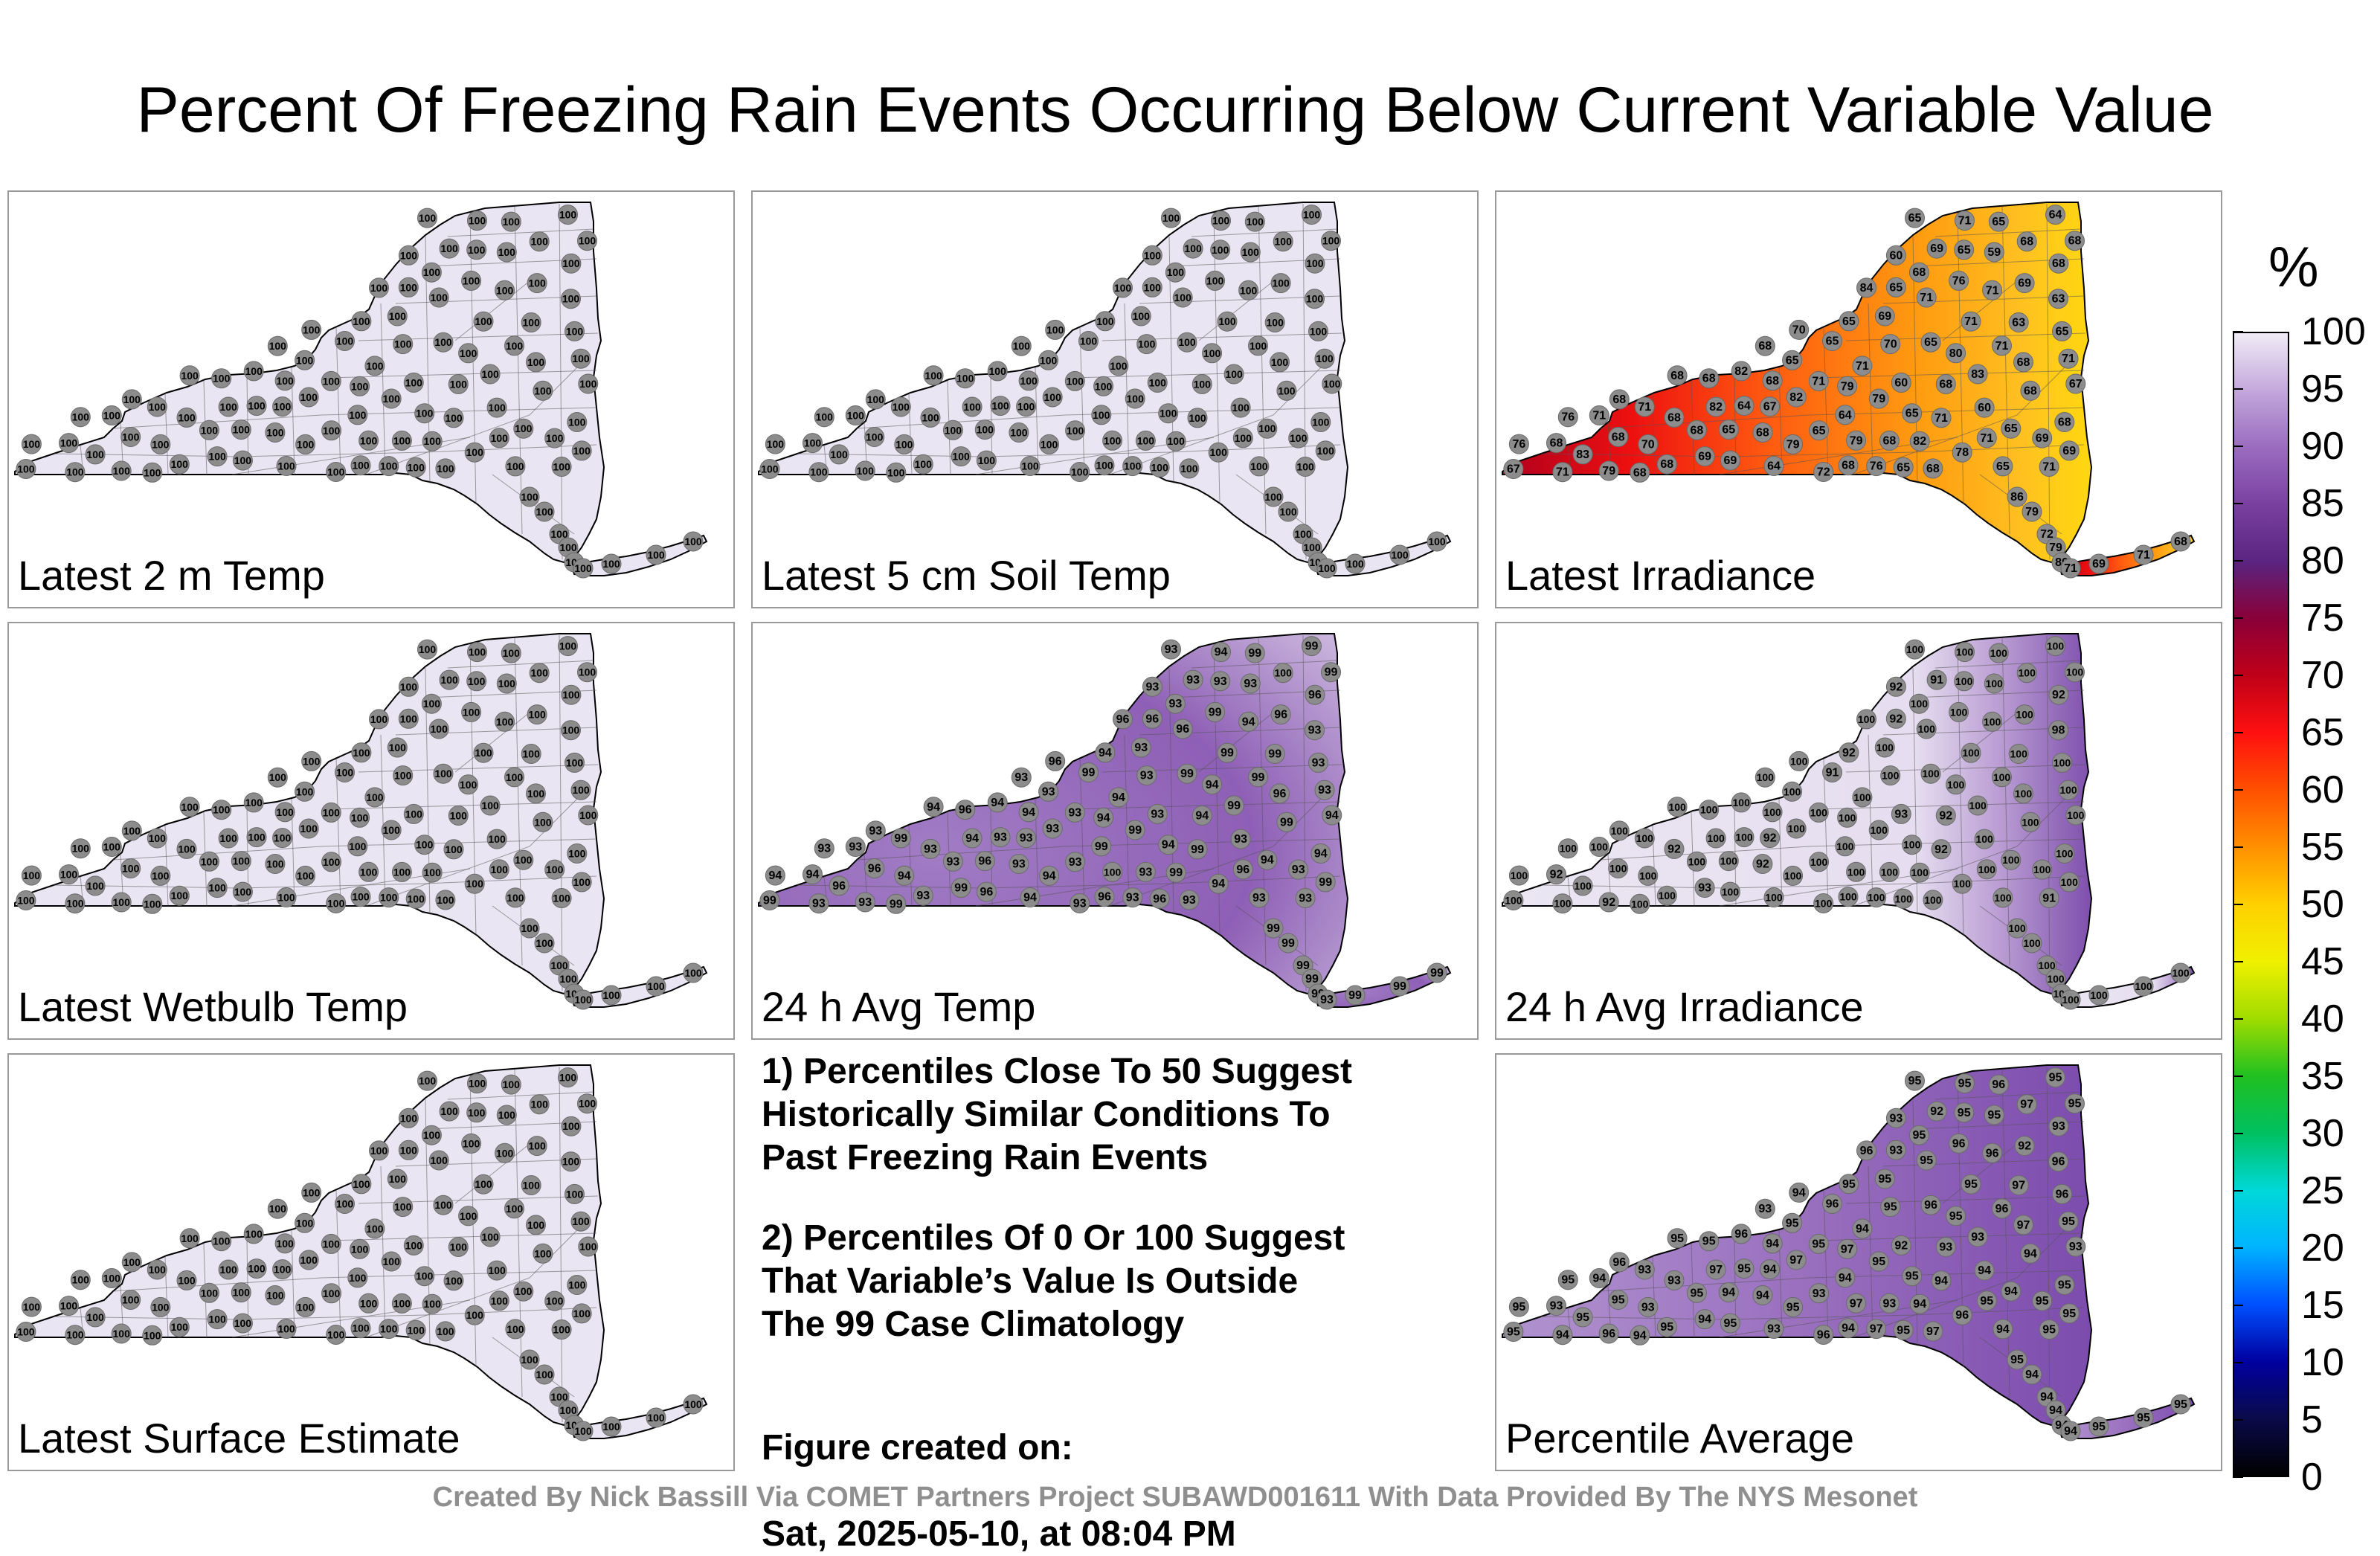  I want to click on station-marker: 93, so click(1176, 704).